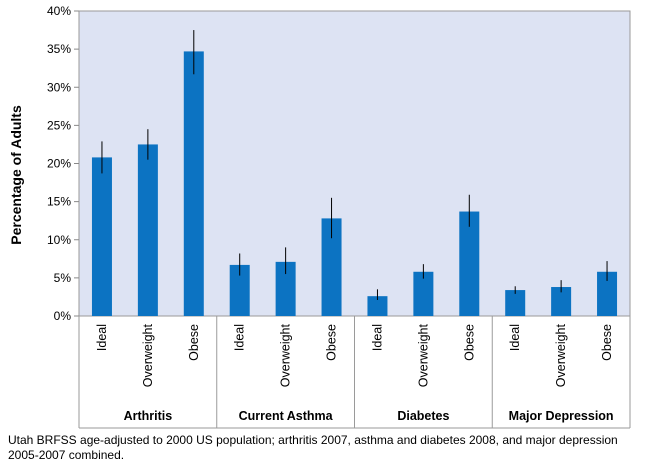 This screenshot has width=646, height=468. Describe the element at coordinates (59, 164) in the screenshot. I see `y-tick-label: 20%` at that location.